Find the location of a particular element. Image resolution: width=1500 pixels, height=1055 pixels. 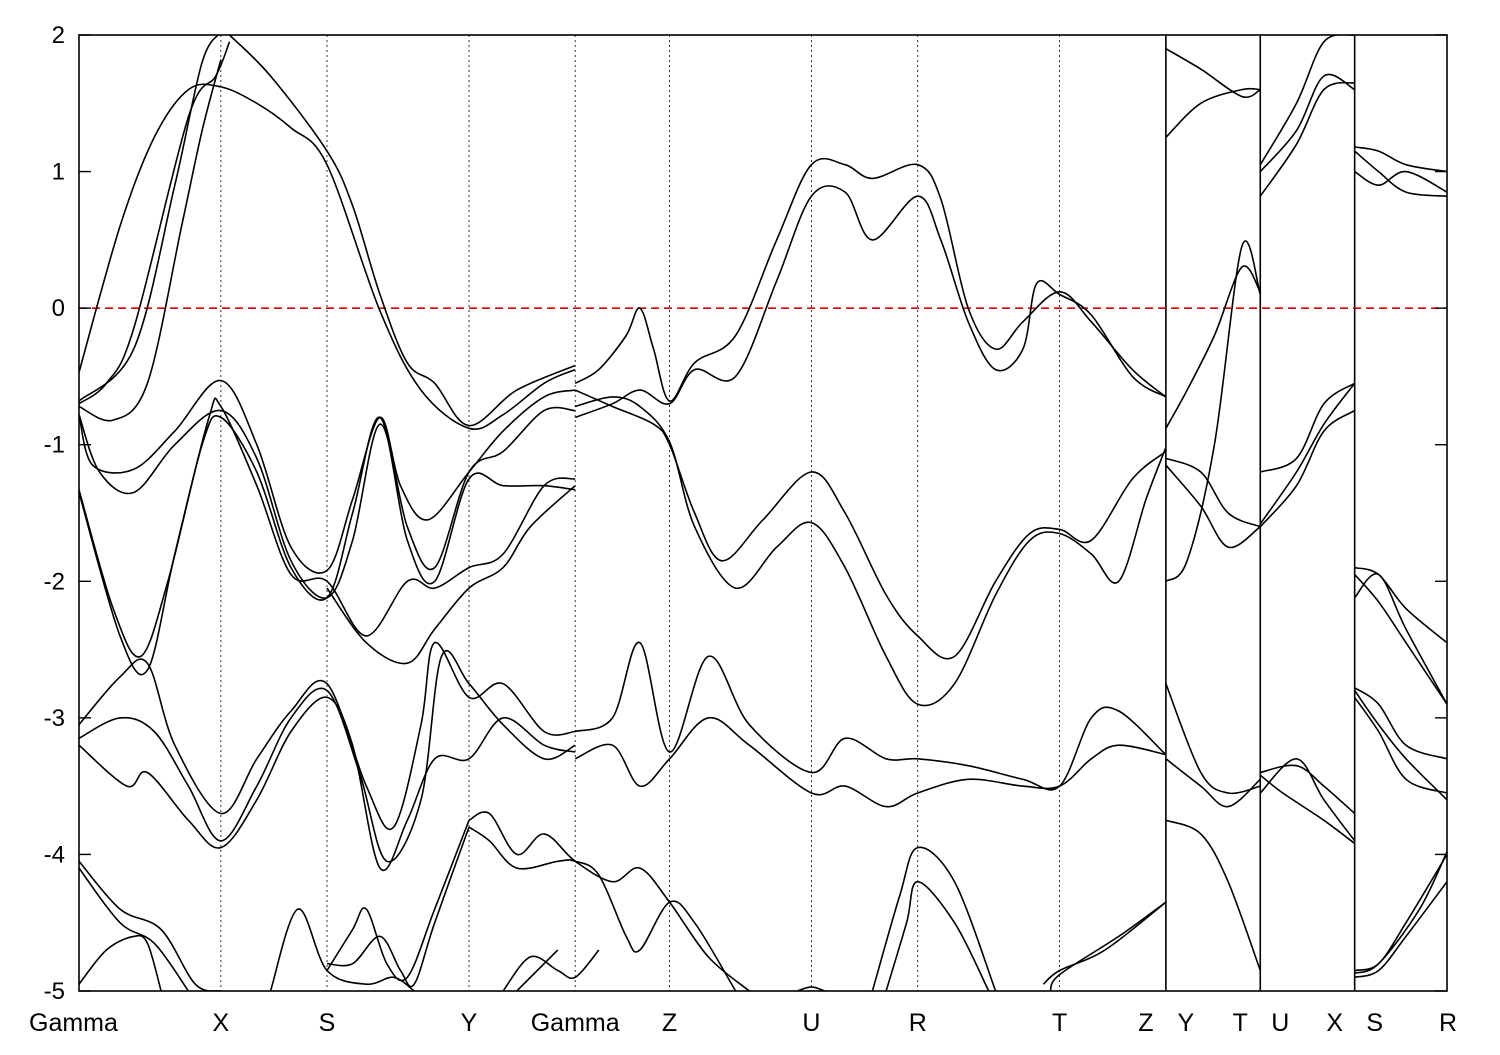

y-tick-label: -1 is located at coordinates (54, 445).